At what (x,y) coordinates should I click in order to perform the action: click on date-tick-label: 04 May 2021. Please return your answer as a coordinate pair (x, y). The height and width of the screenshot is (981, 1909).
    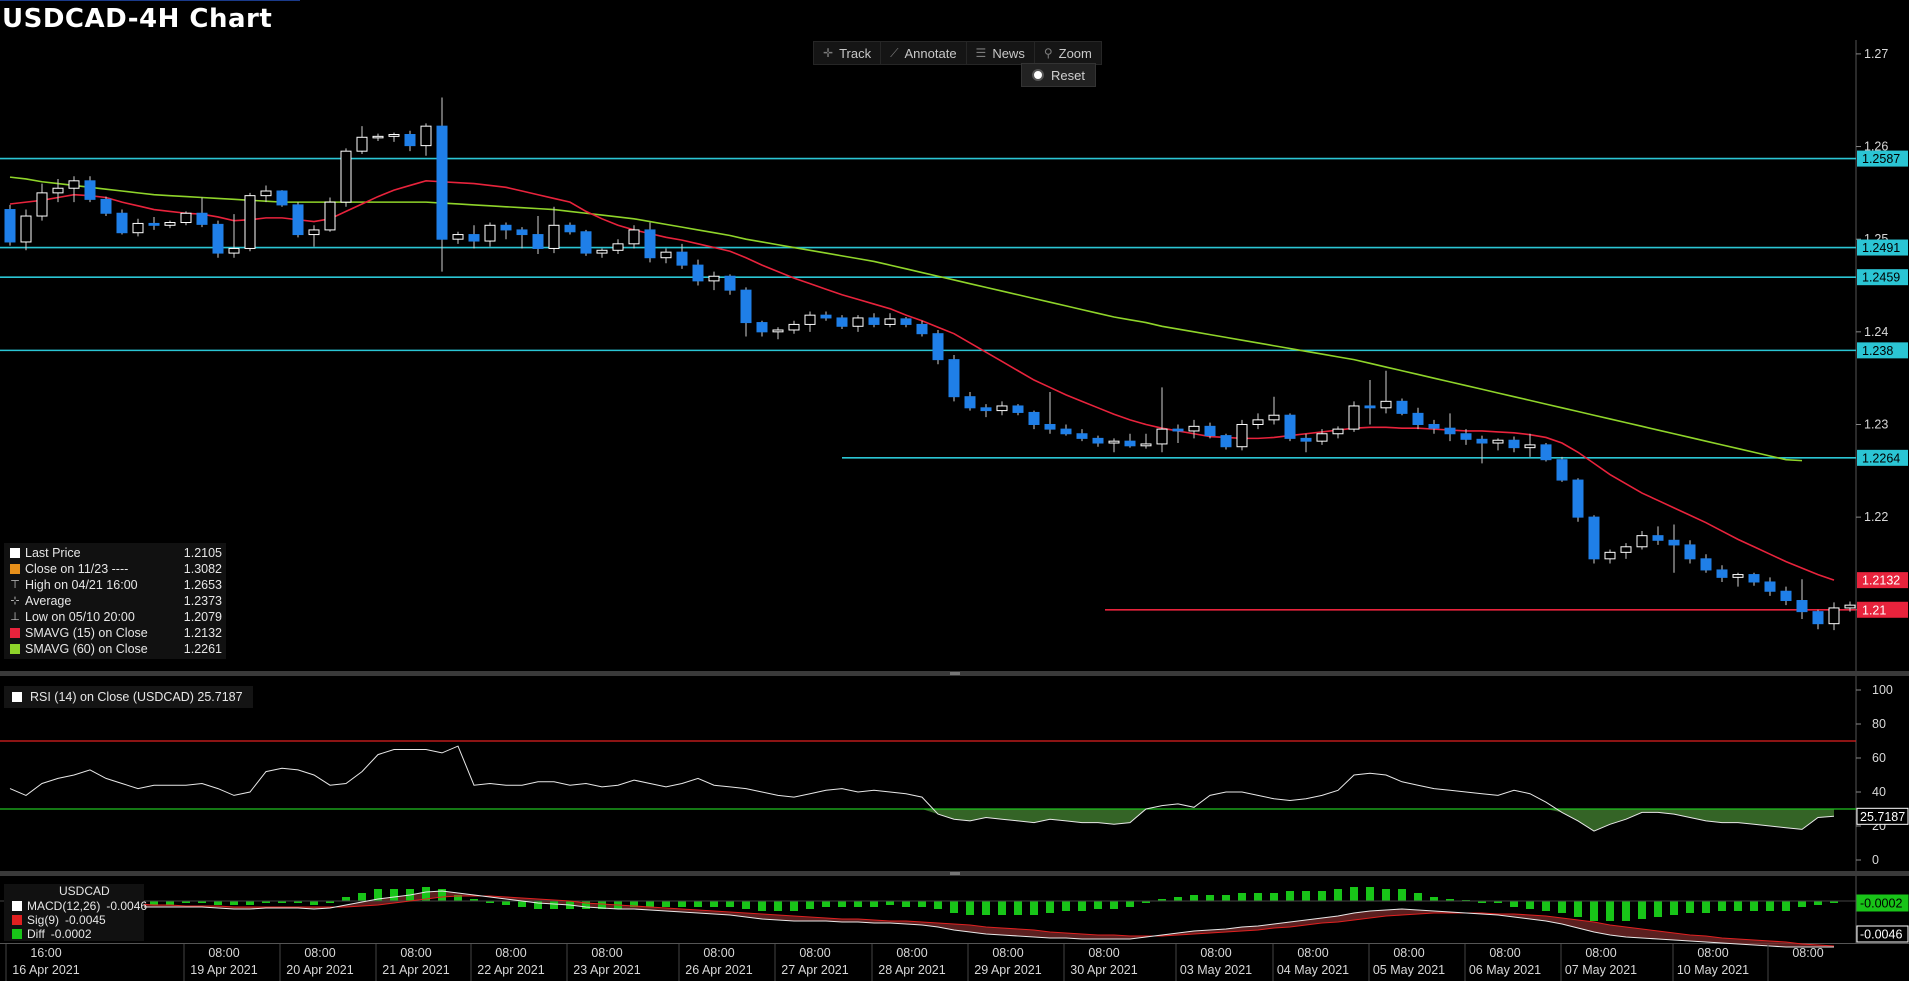
    Looking at the image, I should click on (1313, 970).